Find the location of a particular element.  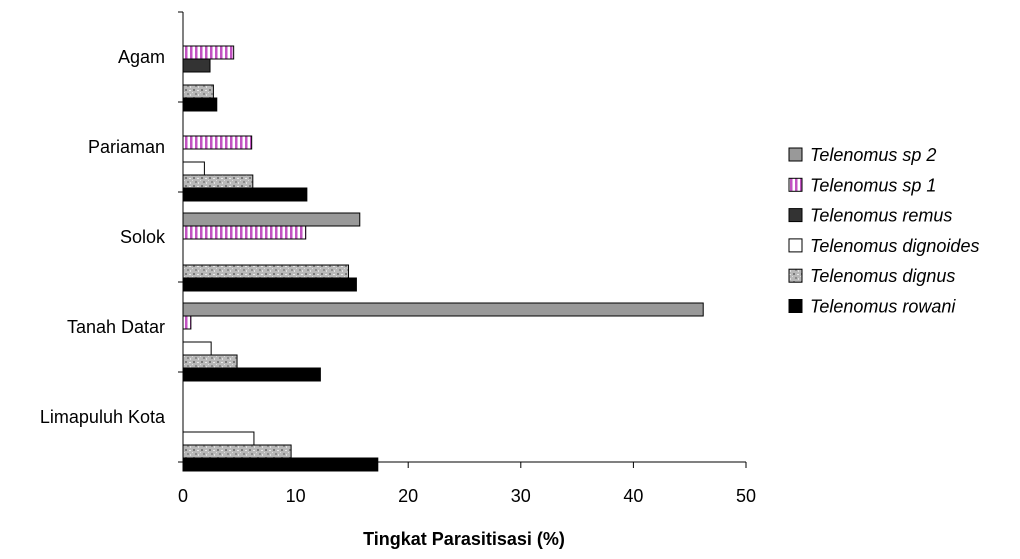

legend-label: Telenomus rowani is located at coordinates (883, 307).